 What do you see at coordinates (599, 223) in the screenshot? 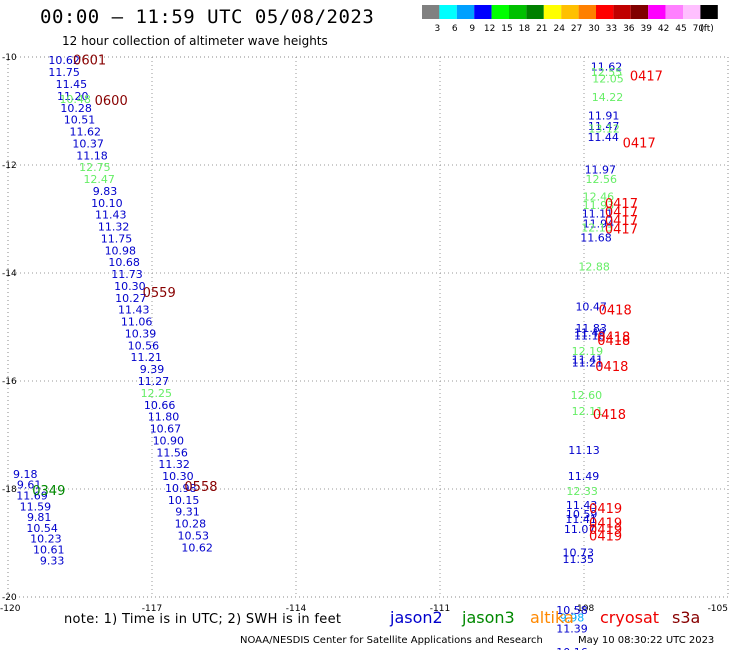
I see `wave-height-point: 11.94` at bounding box center [599, 223].